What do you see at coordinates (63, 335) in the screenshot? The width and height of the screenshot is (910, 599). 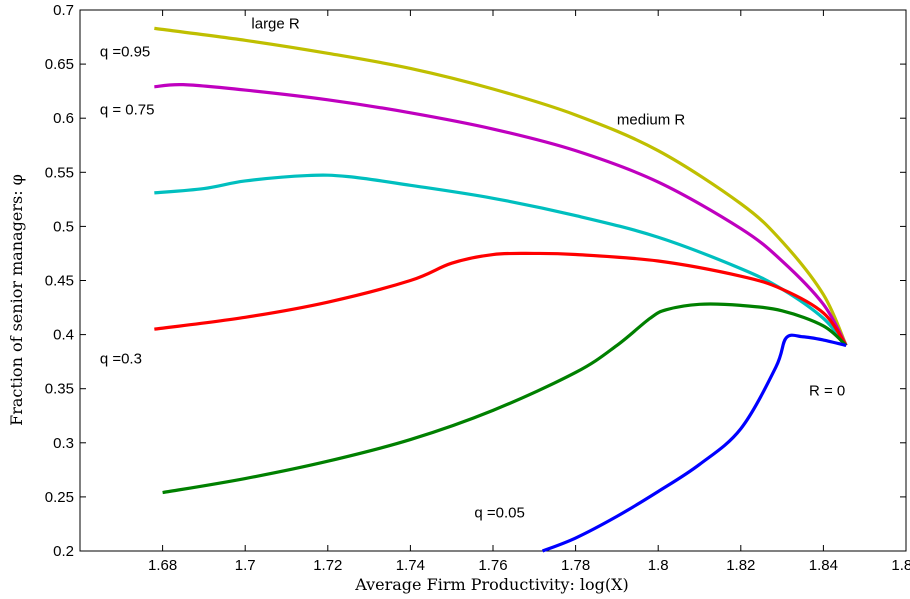 I see `y-tick-label: 0.4` at bounding box center [63, 335].